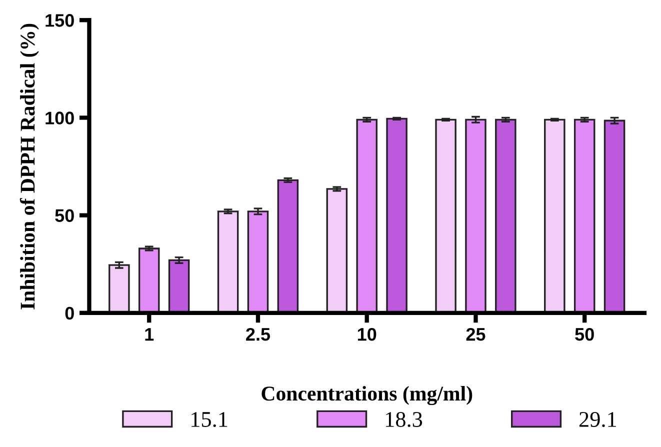 Image resolution: width=661 pixels, height=447 pixels. What do you see at coordinates (404, 420) in the screenshot?
I see `legend-label: 18.3` at bounding box center [404, 420].